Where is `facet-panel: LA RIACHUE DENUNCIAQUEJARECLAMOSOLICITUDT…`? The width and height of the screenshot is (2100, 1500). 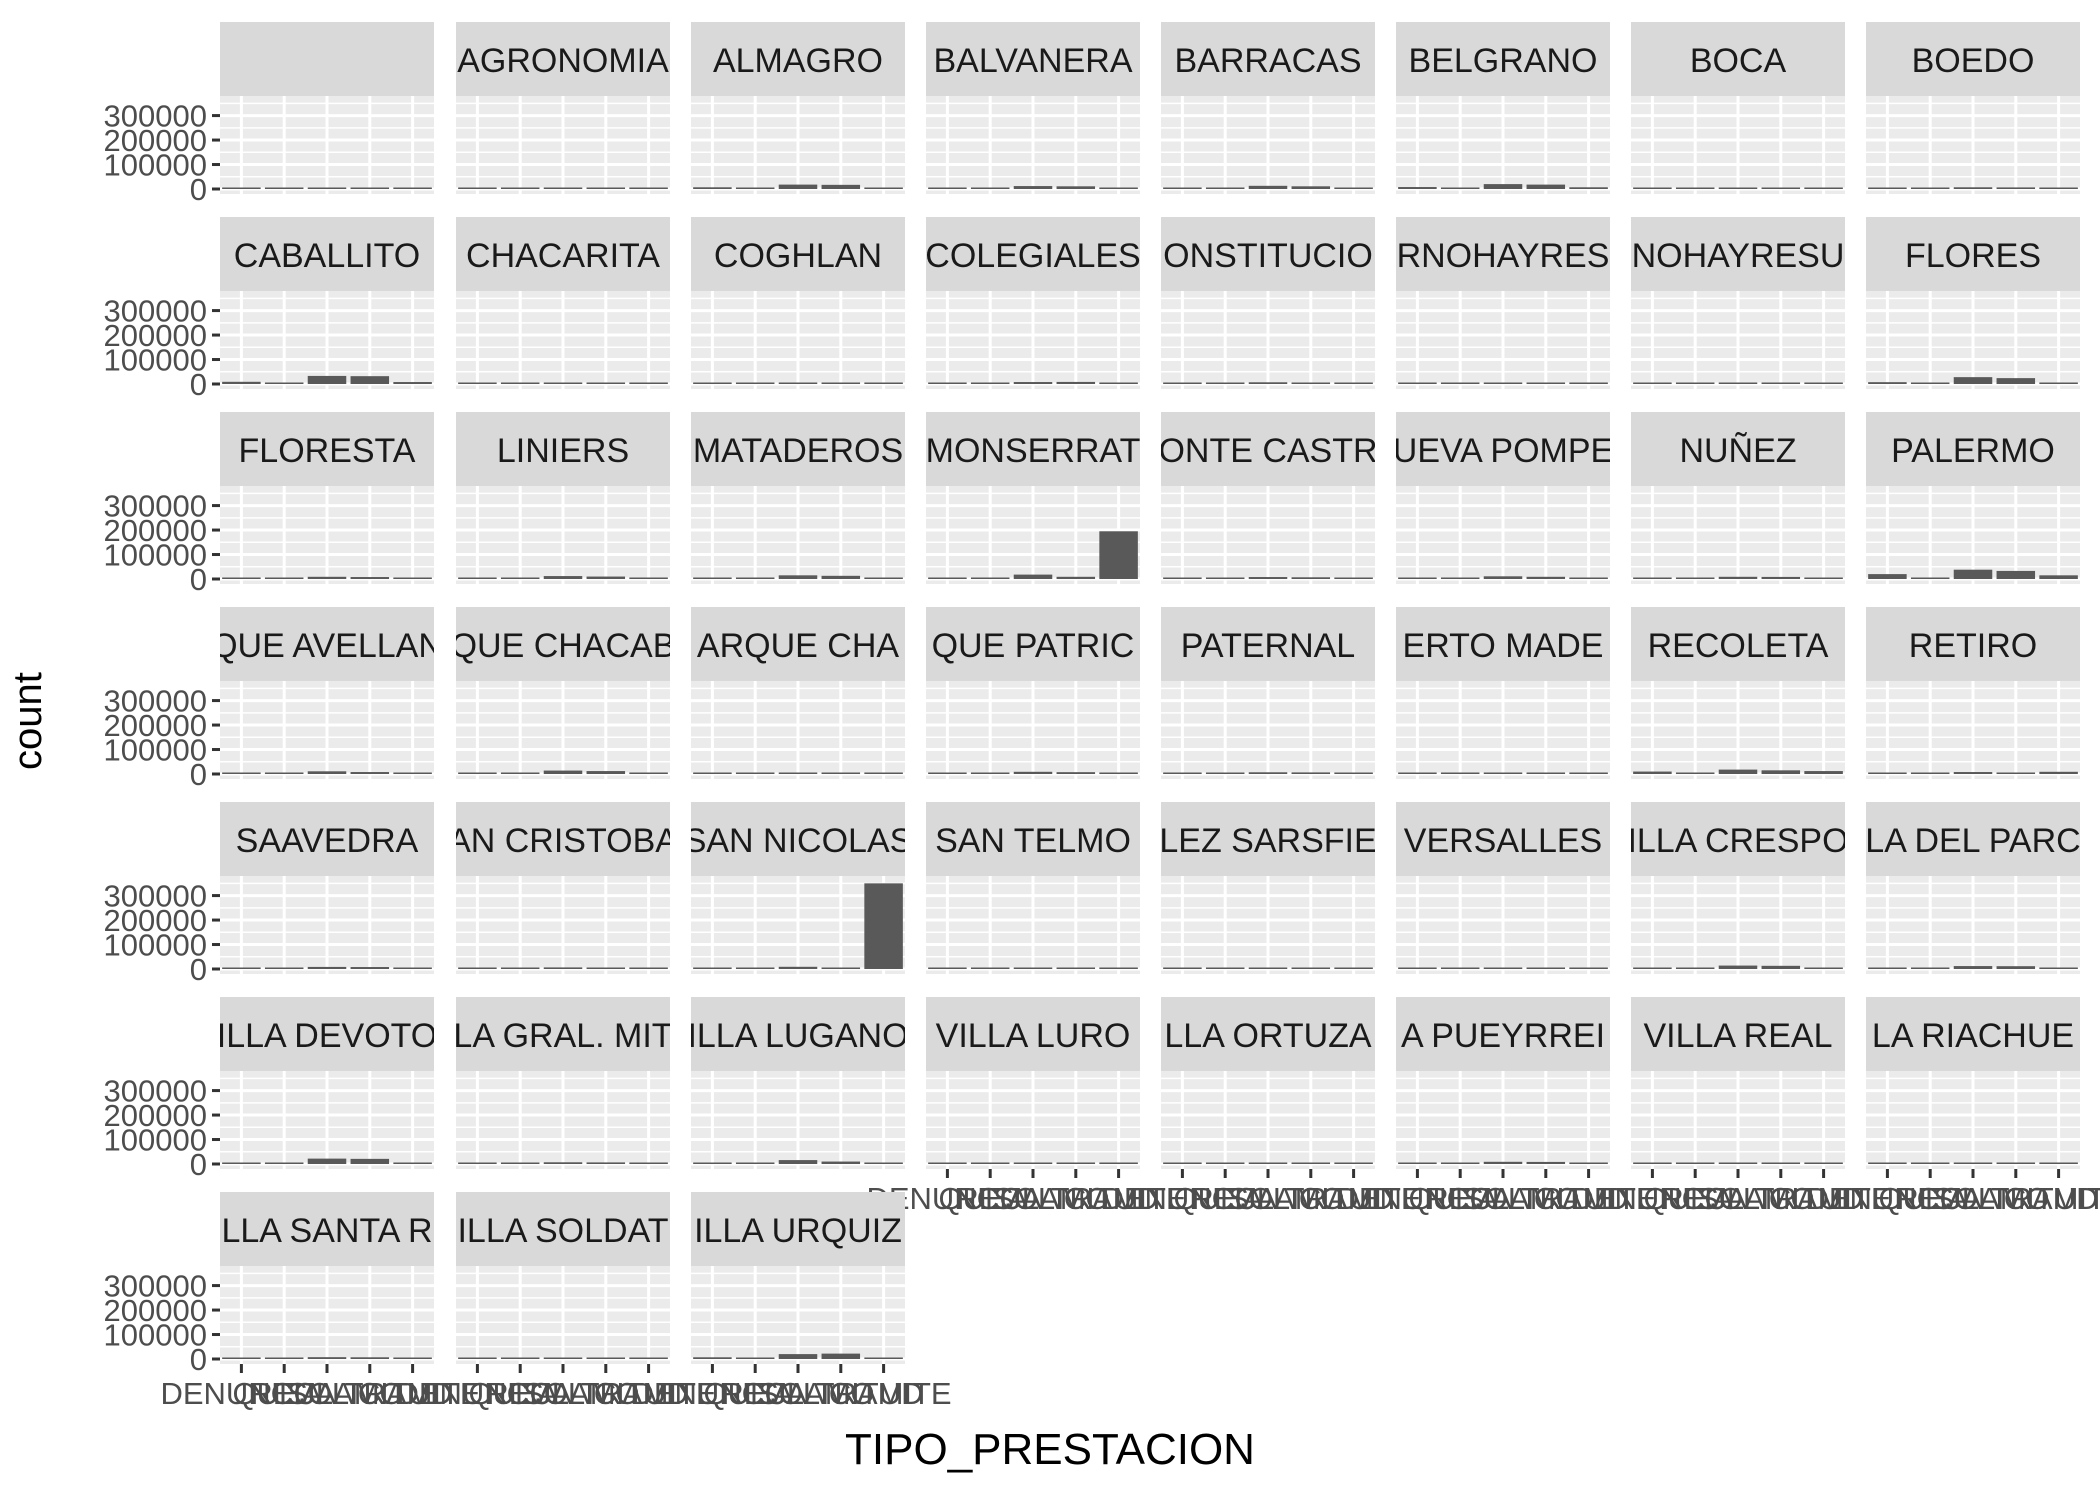 facet-panel: LA RIACHUE DENUNCIAQUEJARECLAMOSOLICITUDT… is located at coordinates (1953, 1106).